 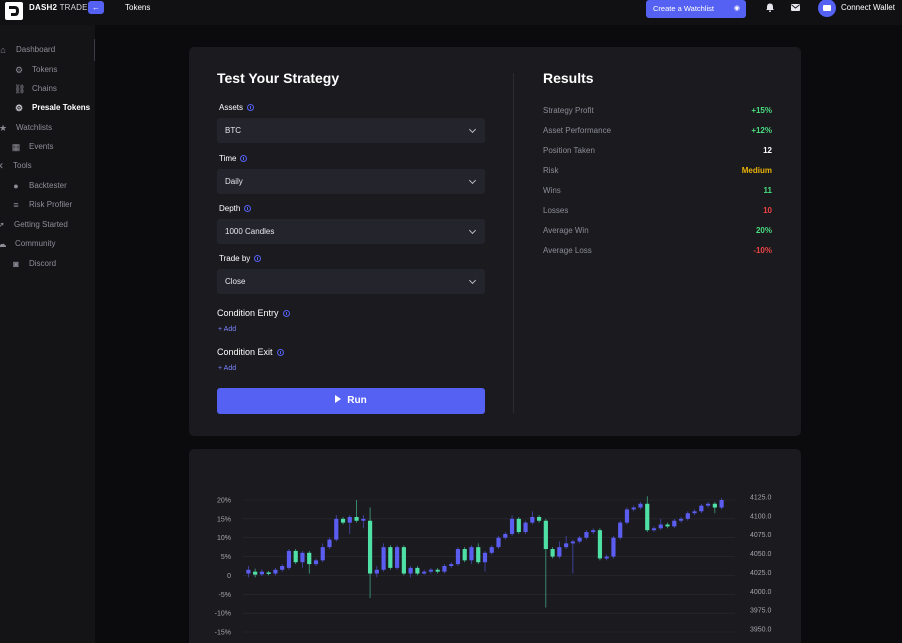 I want to click on result-row-losses: Losses 10, so click(x=657, y=211).